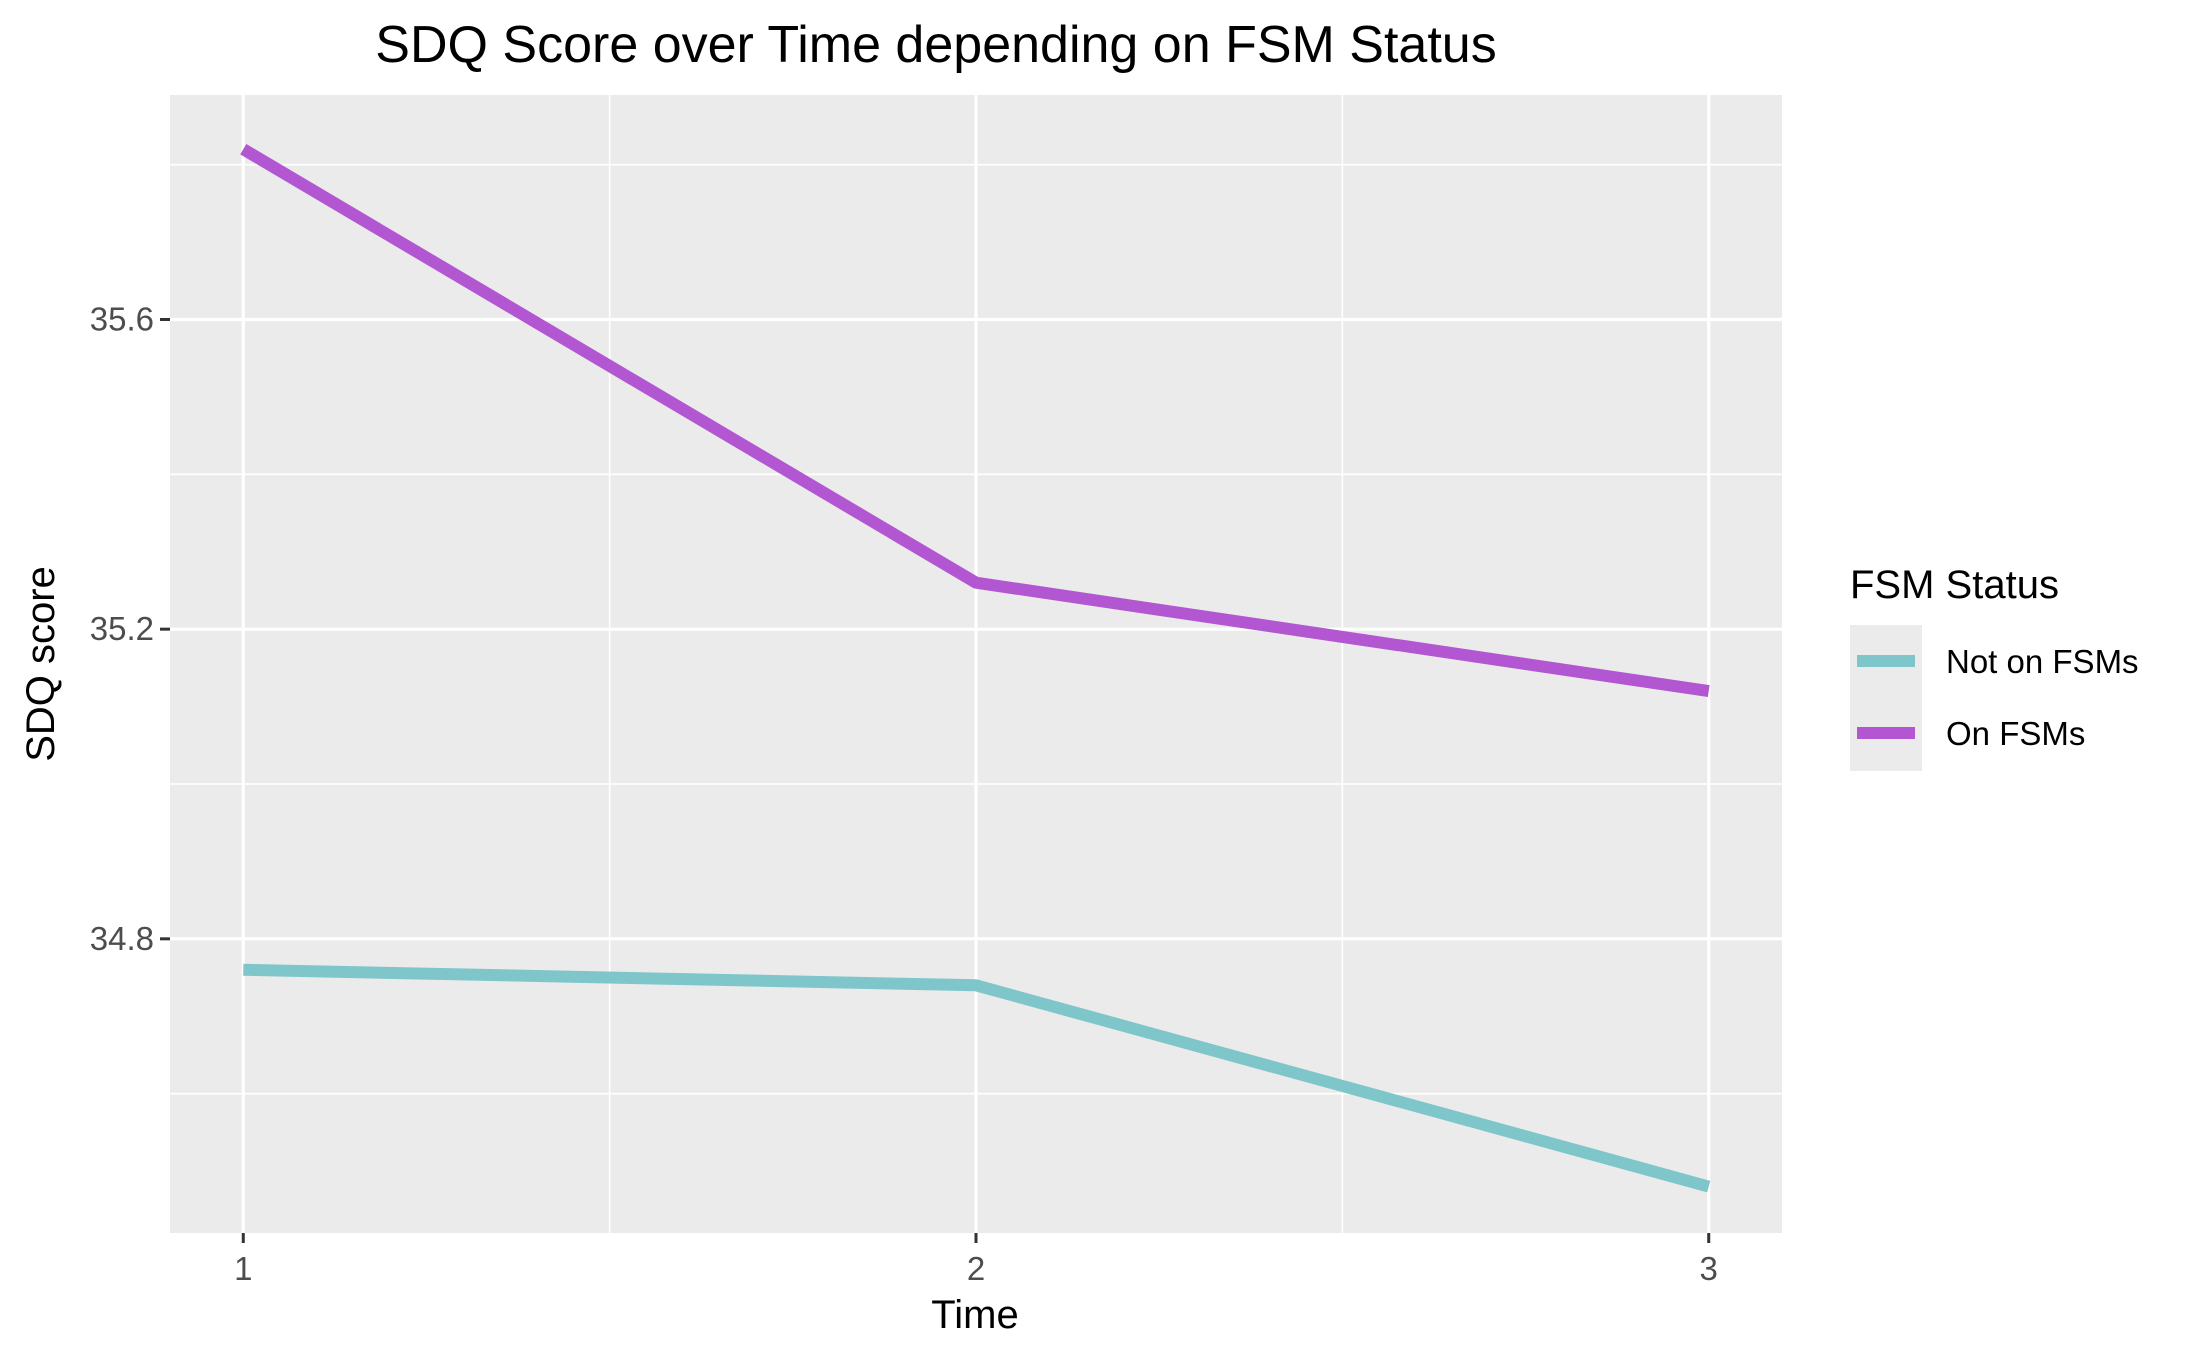  What do you see at coordinates (974, 1315) in the screenshot?
I see `x-axis-title: Time` at bounding box center [974, 1315].